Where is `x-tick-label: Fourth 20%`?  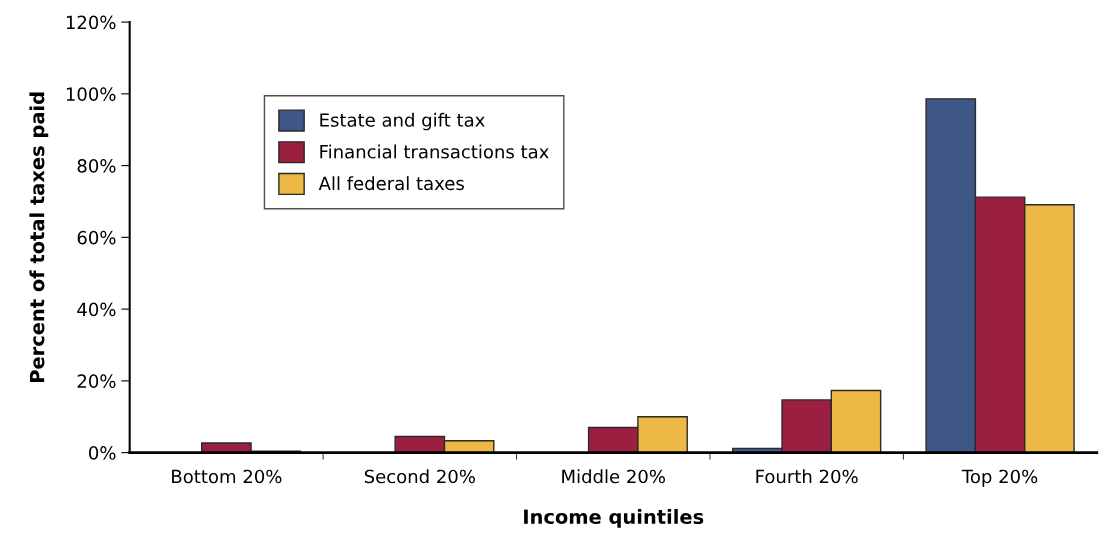 x-tick-label: Fourth 20% is located at coordinates (807, 476).